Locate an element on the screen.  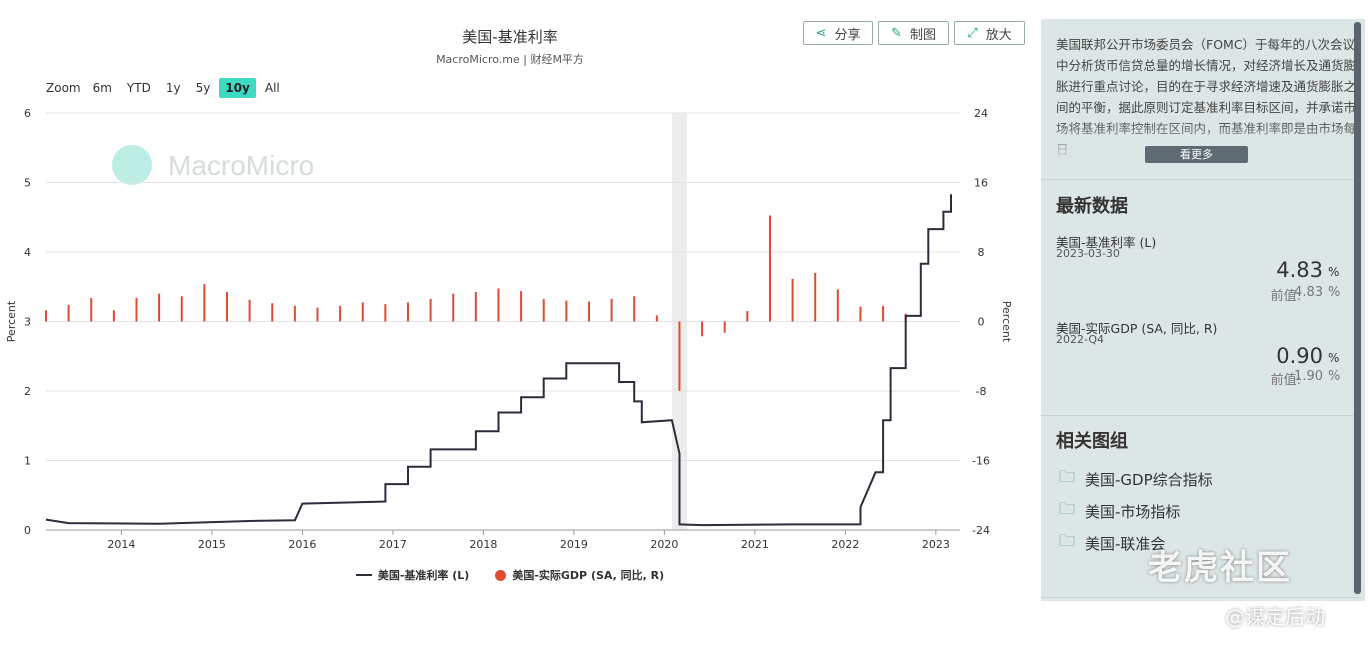
related-item-fed: 🗀 美国-联准会 is located at coordinates (1112, 543).